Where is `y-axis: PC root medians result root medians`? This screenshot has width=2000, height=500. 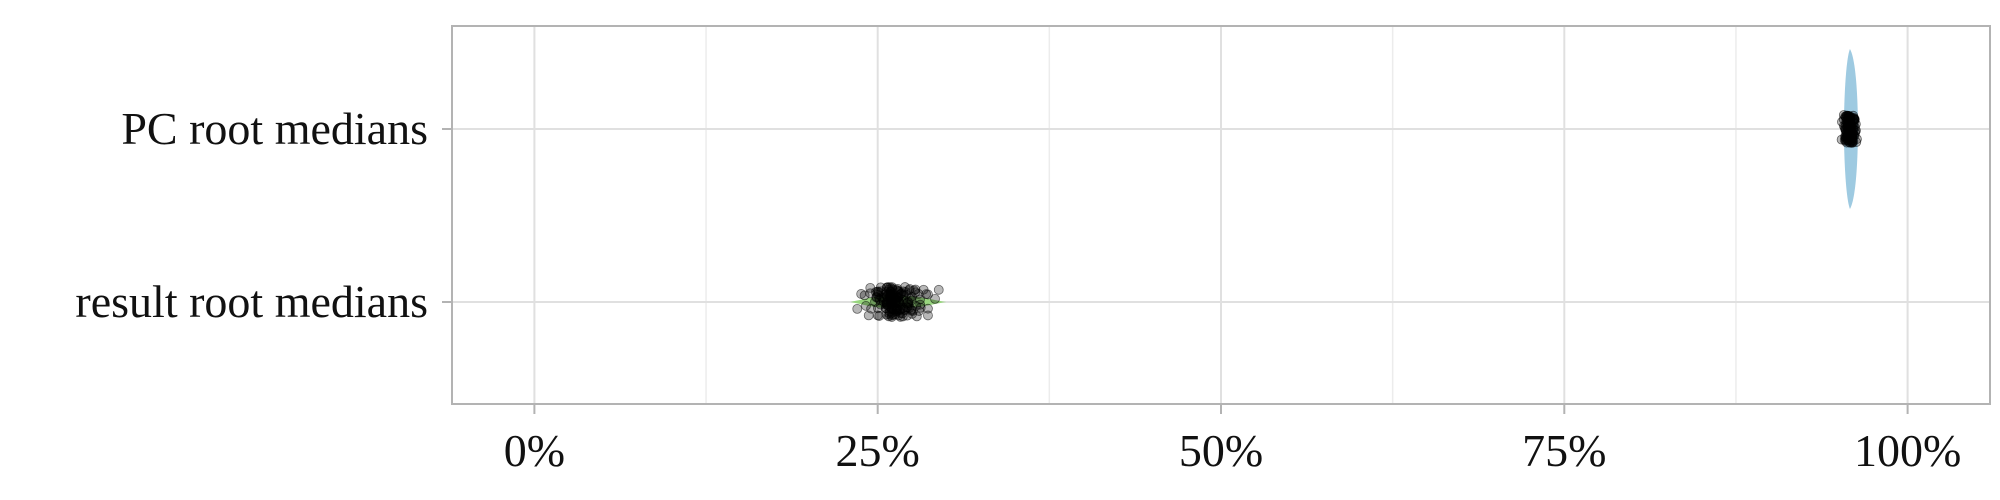
y-axis: PC root medians result root medians is located at coordinates (263, 215).